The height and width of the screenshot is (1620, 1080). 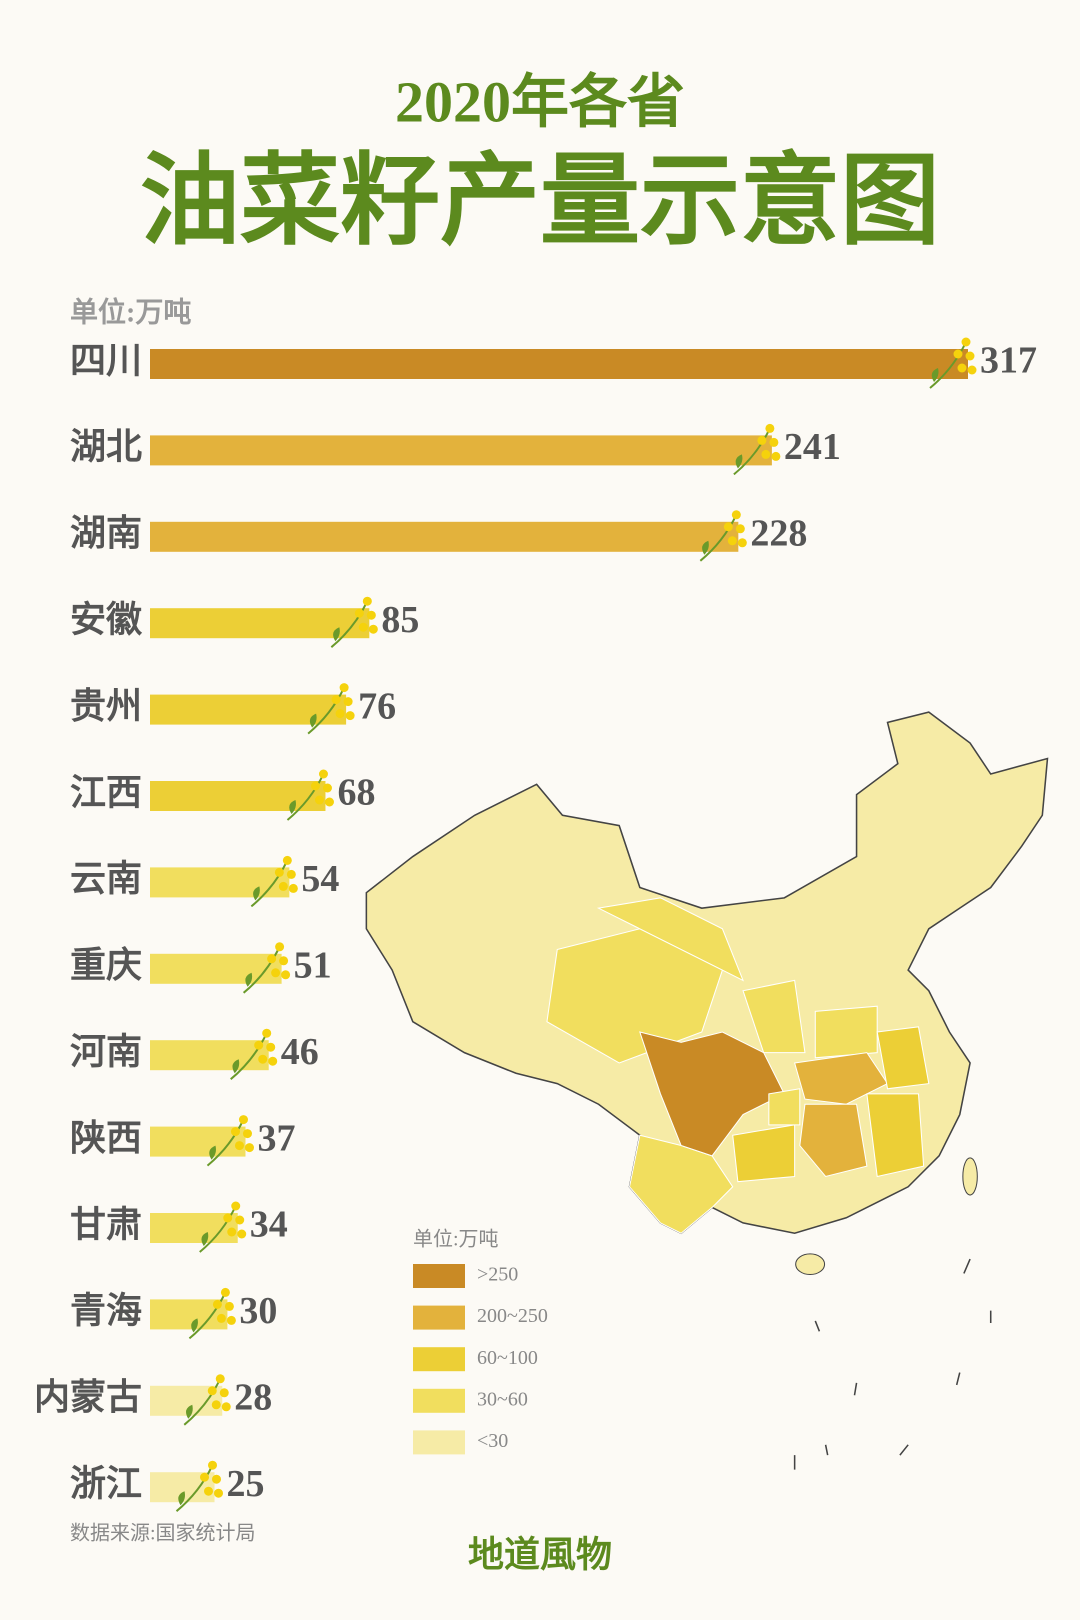 I want to click on category-label: 甘肃, so click(x=106, y=1224).